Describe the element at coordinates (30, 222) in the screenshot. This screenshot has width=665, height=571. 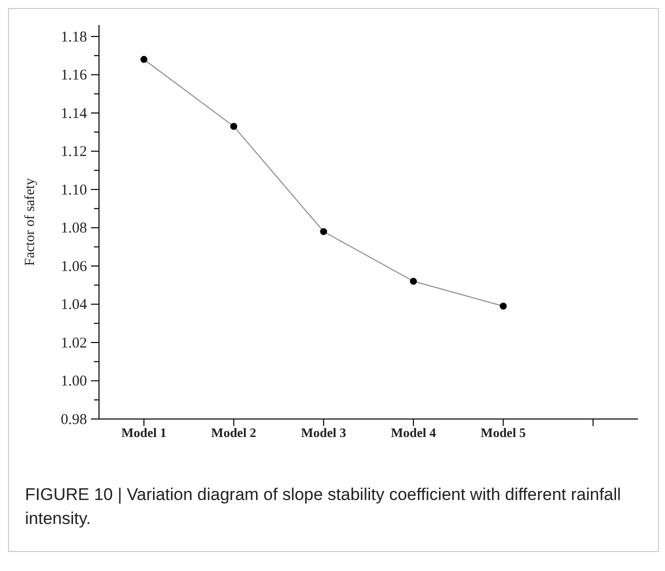
I see `y-axis-title: Factor of safety` at that location.